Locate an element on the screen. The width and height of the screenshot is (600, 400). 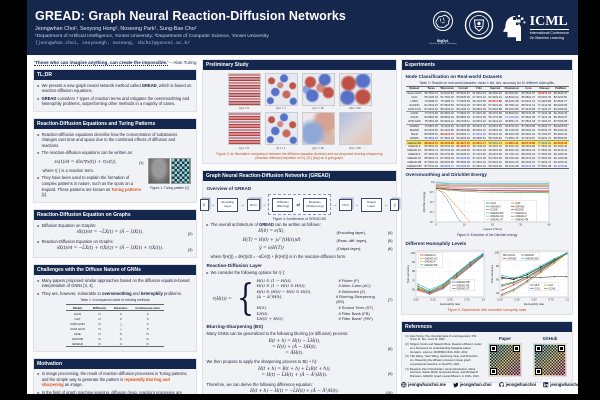
svg-text: GRAND is located at coordinates (519, 207).